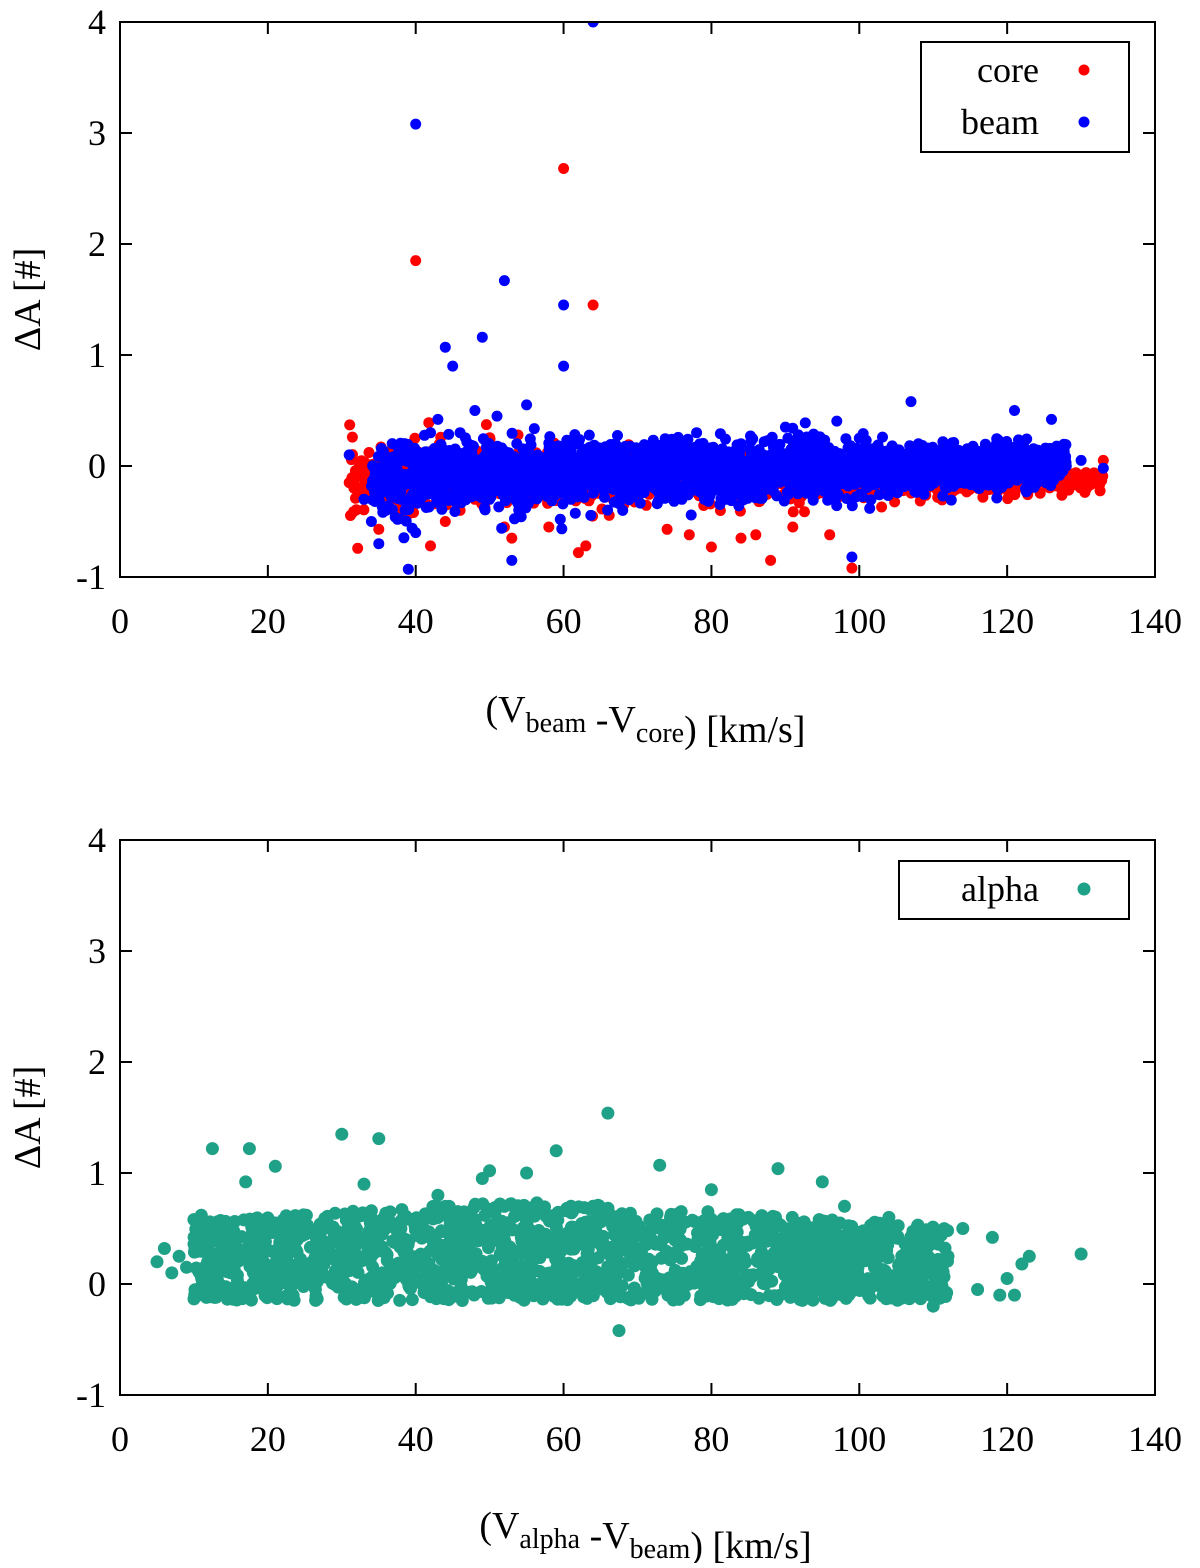 This screenshot has height=1568, width=1200. Describe the element at coordinates (28, 300) in the screenshot. I see `y-axis-label: ΔA [#]` at that location.